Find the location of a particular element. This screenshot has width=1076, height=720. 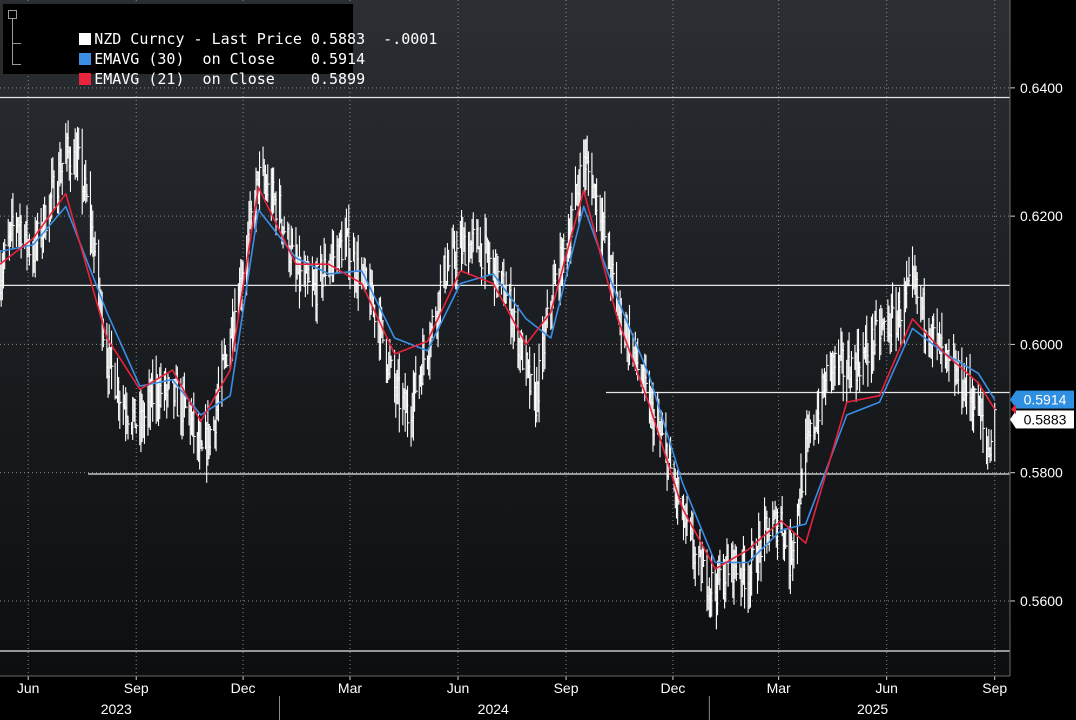

year-label: 2025 is located at coordinates (872, 709).